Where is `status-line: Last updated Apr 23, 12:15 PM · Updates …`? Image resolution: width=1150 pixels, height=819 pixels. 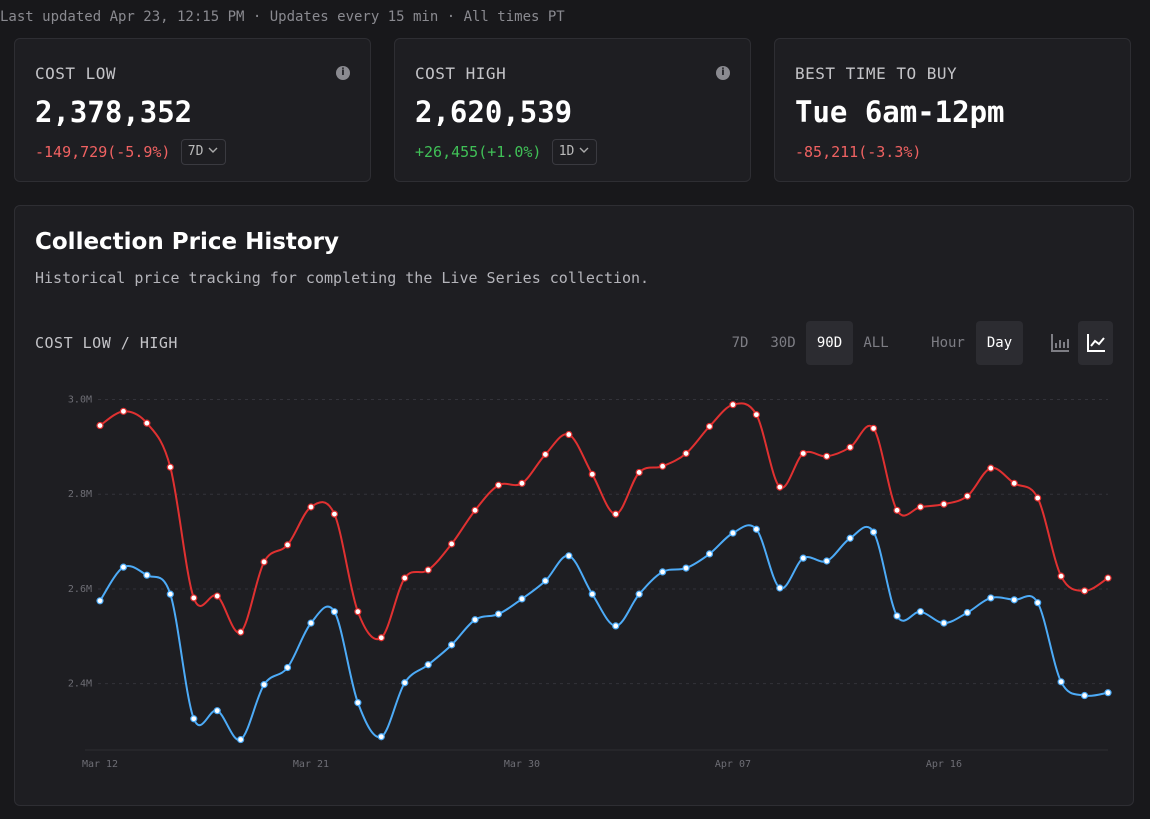
status-line: Last updated Apr 23, 12:15 PM · Updates … is located at coordinates (282, 17).